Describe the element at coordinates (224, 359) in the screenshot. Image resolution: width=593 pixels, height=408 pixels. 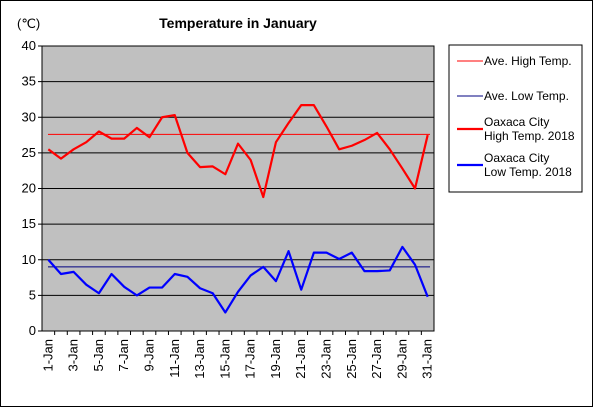
I see `x-tick-label-15-Jan: 15-Jan` at that location.